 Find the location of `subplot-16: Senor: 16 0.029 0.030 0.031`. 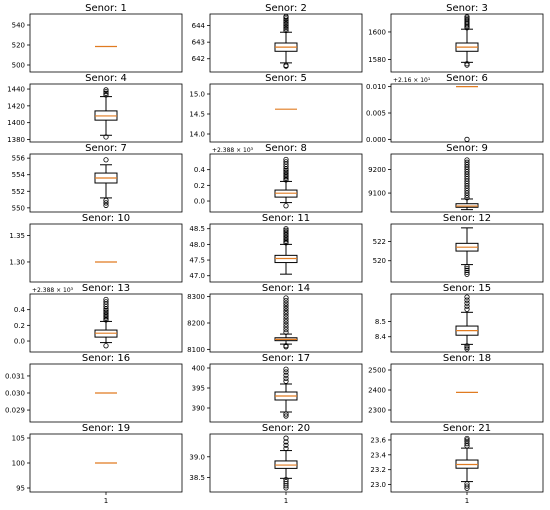

subplot-16: Senor: 16 0.029 0.030 0.031 is located at coordinates (94, 388).